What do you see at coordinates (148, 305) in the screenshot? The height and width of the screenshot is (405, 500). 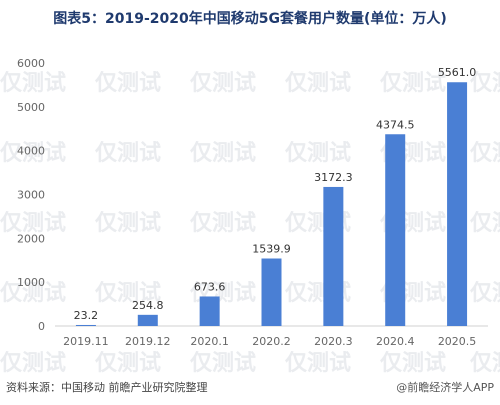 I see `bar-value-label: 254.8` at bounding box center [148, 305].